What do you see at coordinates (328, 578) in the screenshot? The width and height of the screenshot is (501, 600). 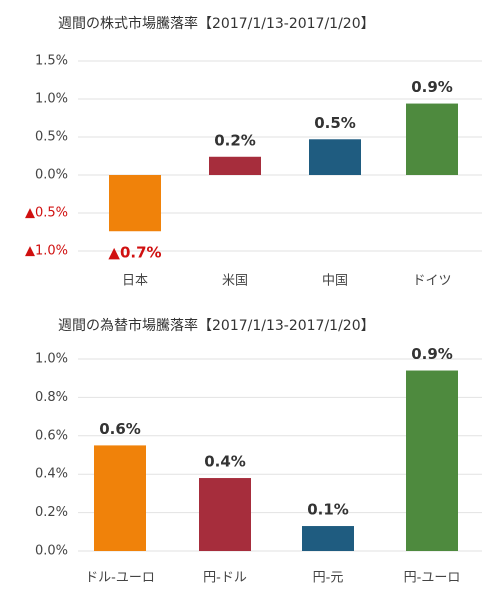 I see `x-tick-label: 円-元` at bounding box center [328, 578].